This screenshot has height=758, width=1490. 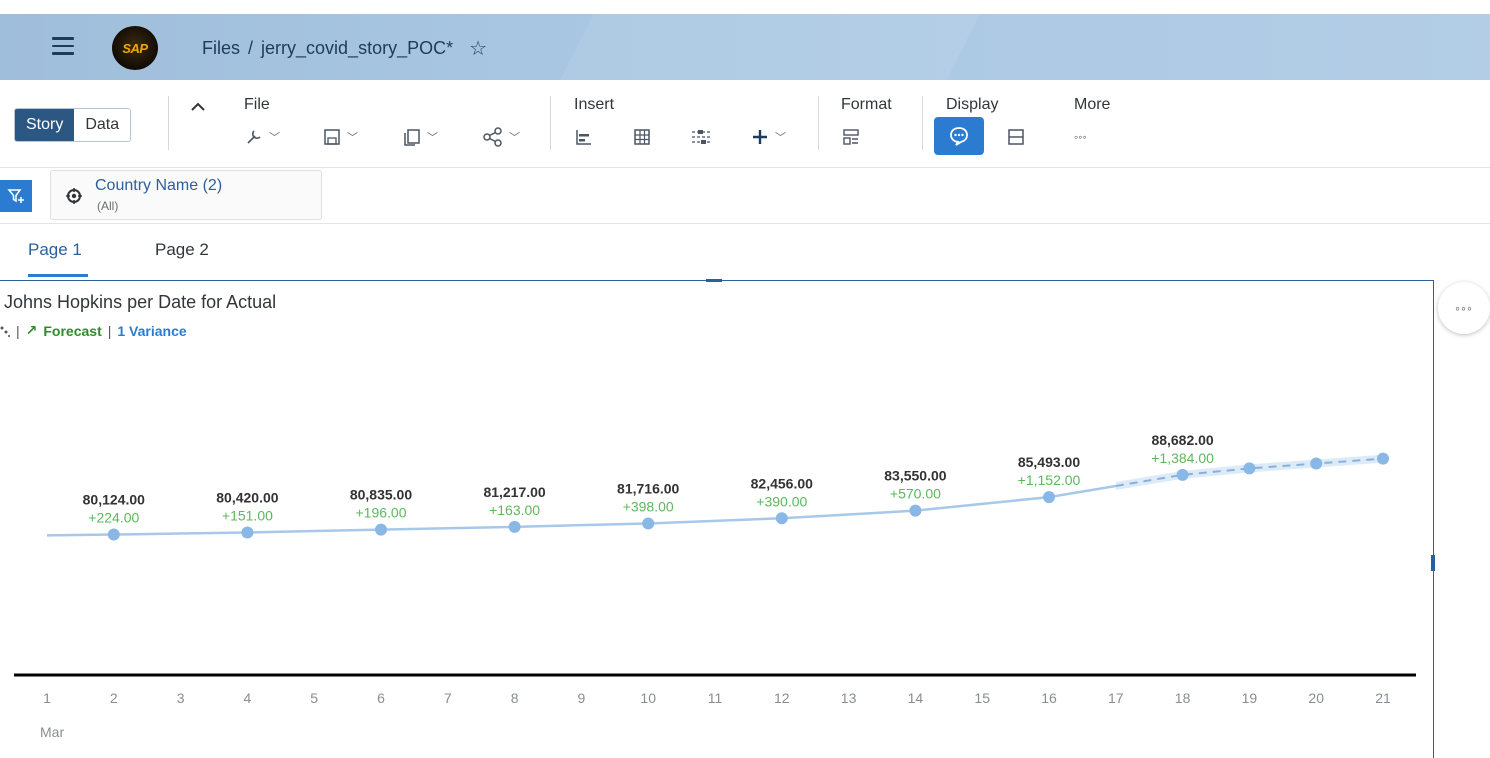 I want to click on variance-label: +390.00, so click(x=781, y=501).